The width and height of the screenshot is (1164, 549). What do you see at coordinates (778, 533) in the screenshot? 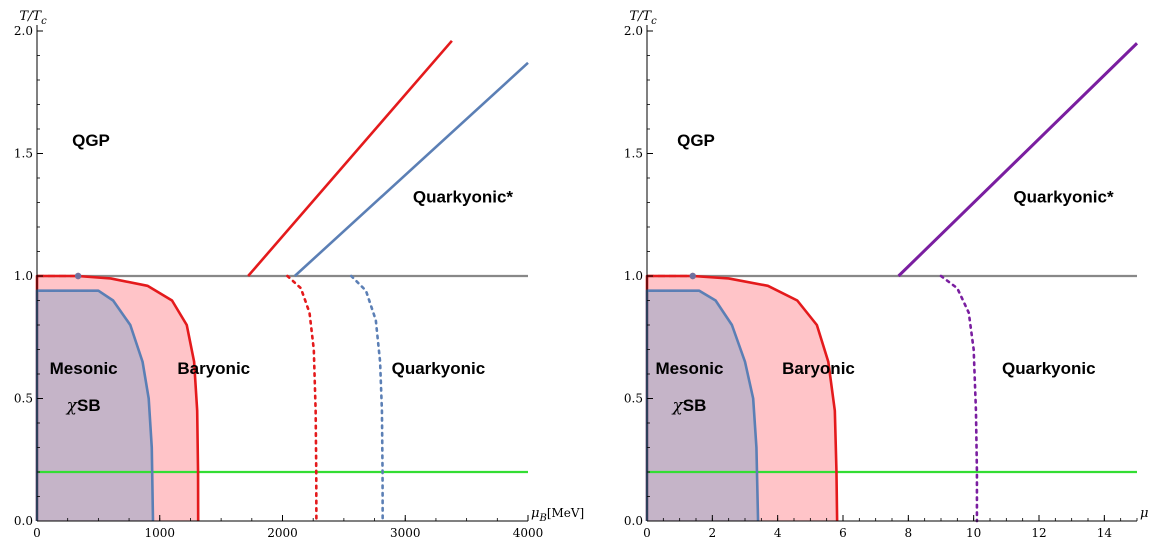
I see `x-tick-label: 4` at bounding box center [778, 533].